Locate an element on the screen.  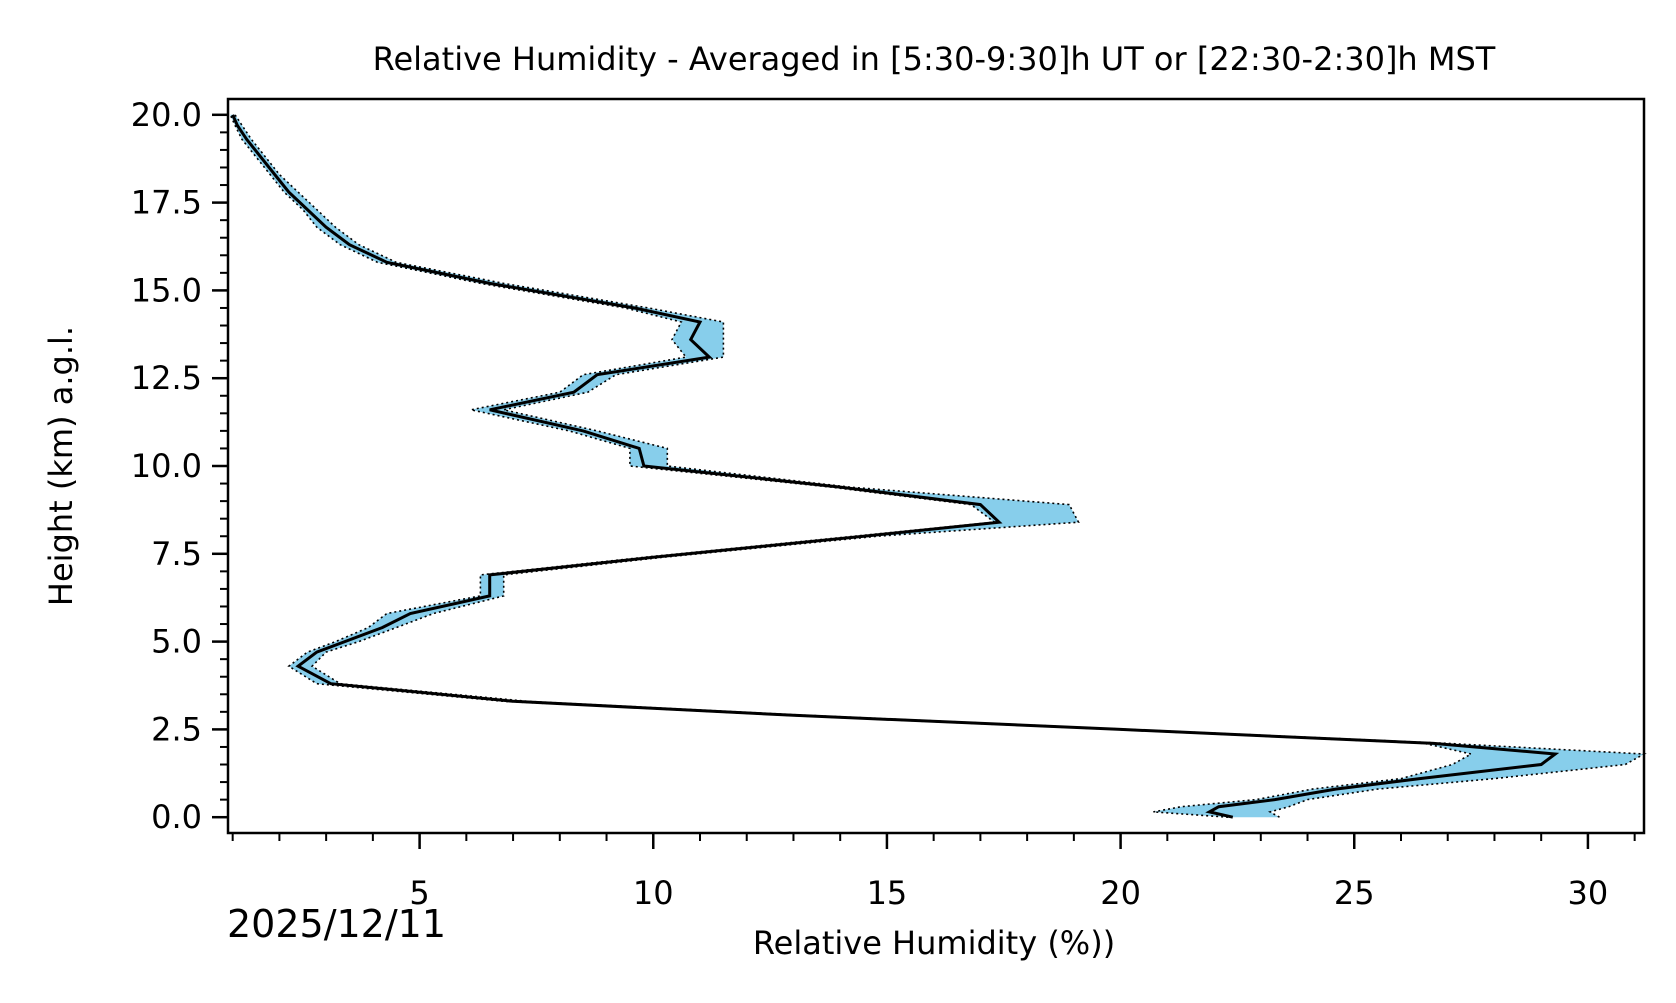
x-tick-label: 20 is located at coordinates (1120, 893).